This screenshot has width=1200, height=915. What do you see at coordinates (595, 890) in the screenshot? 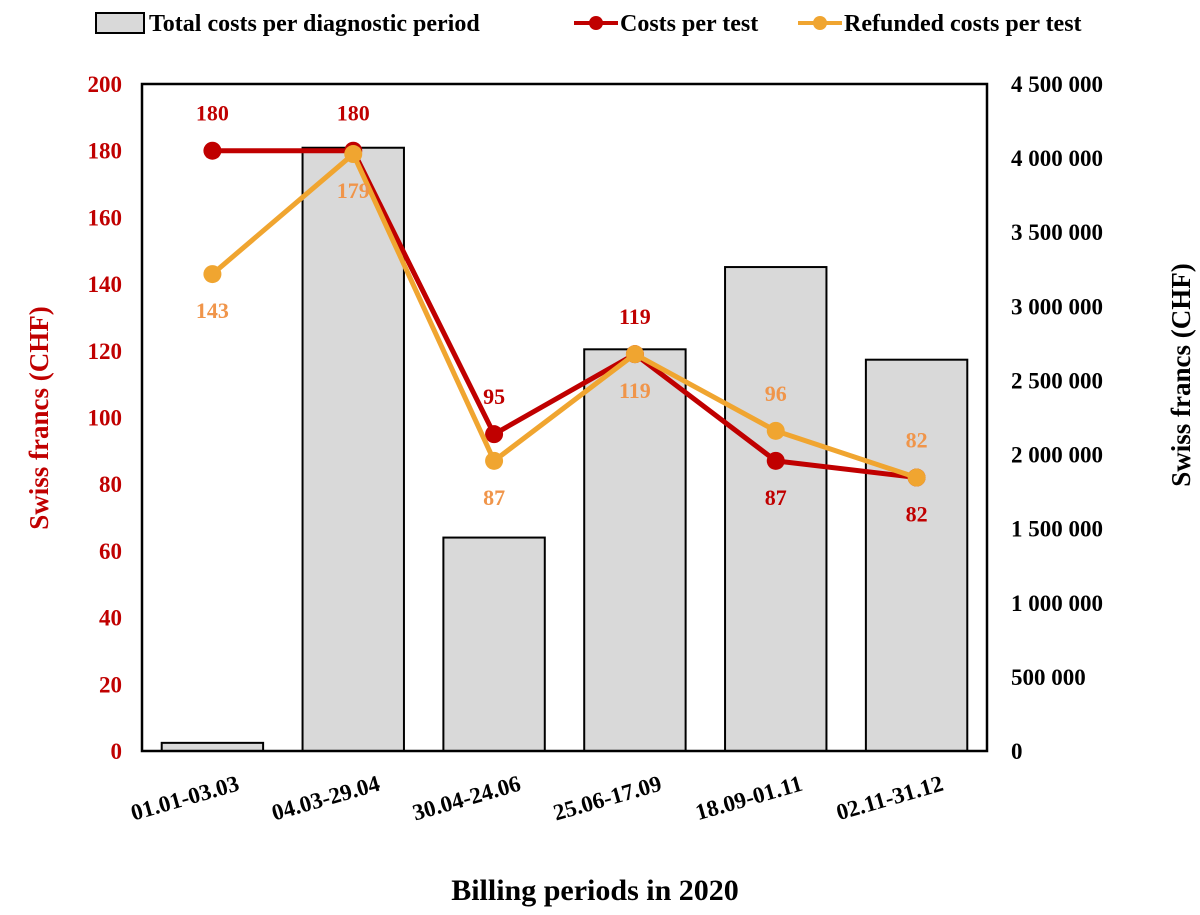
I see `x-axis-title: Billing periods in 2020` at bounding box center [595, 890].